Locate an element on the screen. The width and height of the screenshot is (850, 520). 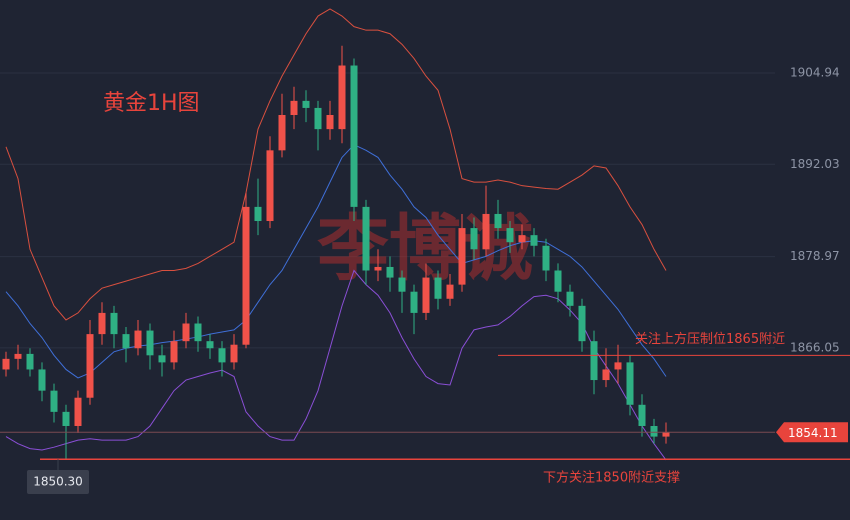
y-tick-label: 1904.94 is located at coordinates (815, 73).